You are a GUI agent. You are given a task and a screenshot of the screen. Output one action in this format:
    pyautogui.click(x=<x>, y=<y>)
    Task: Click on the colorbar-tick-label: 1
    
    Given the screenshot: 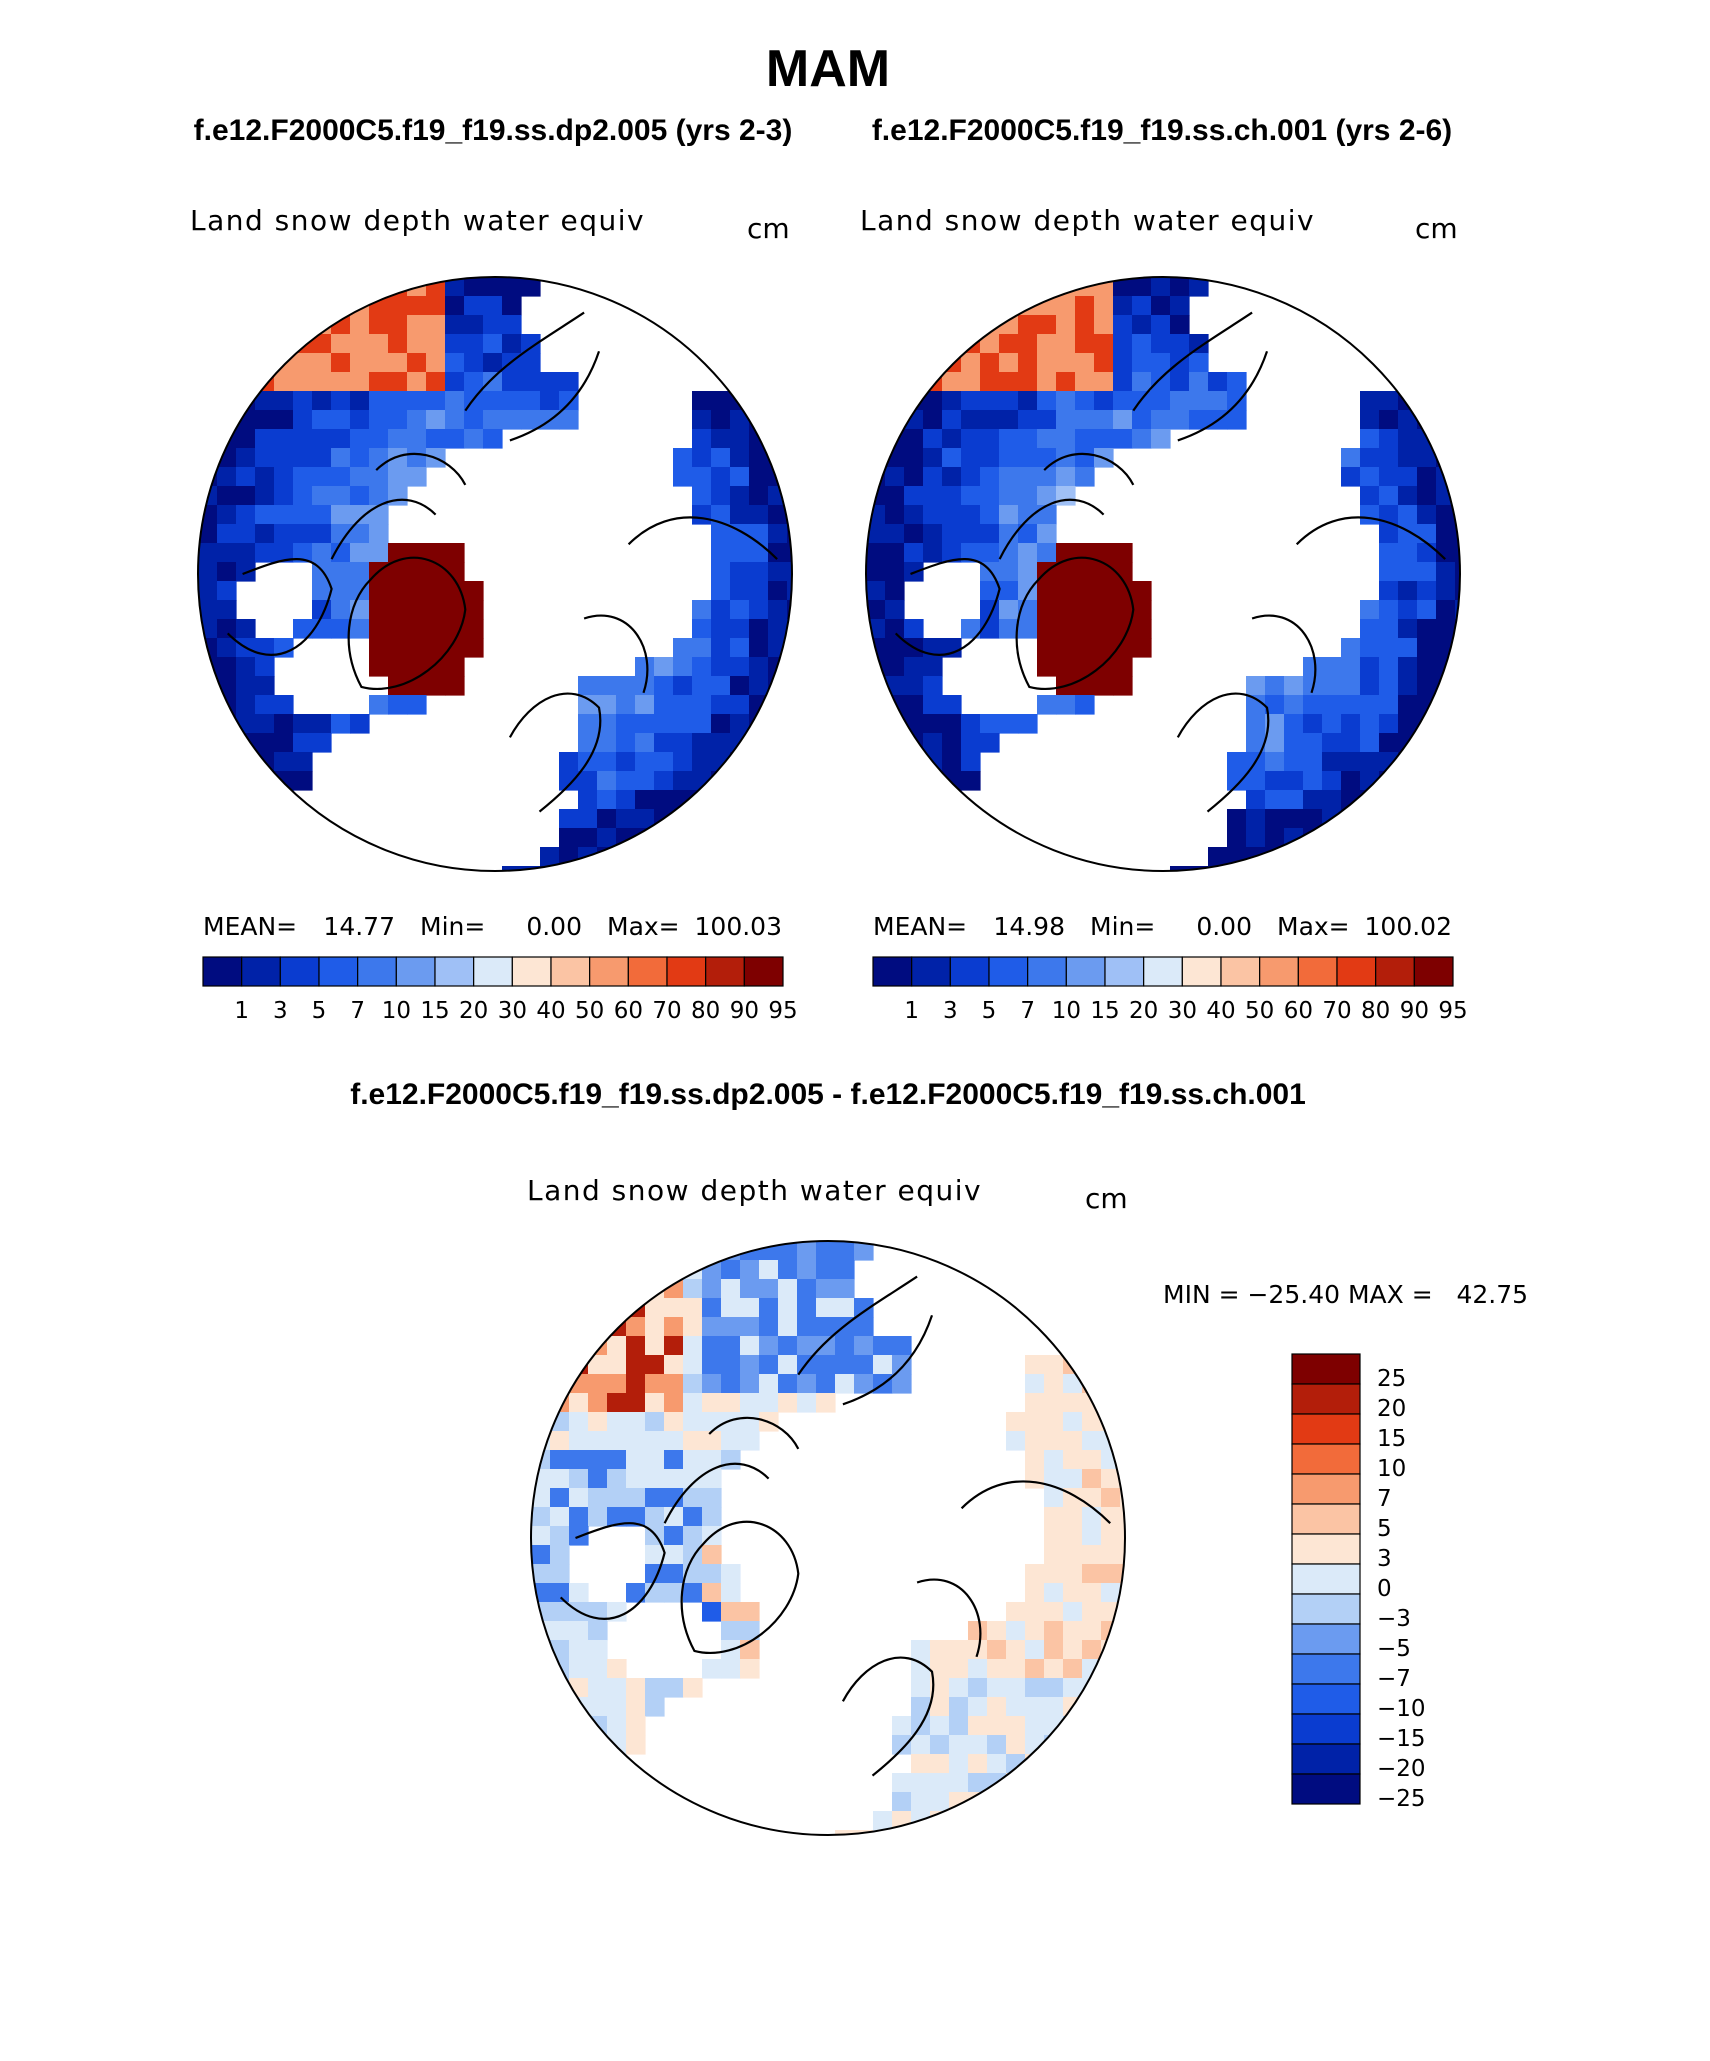 What is the action you would take?
    pyautogui.click(x=241, y=1011)
    